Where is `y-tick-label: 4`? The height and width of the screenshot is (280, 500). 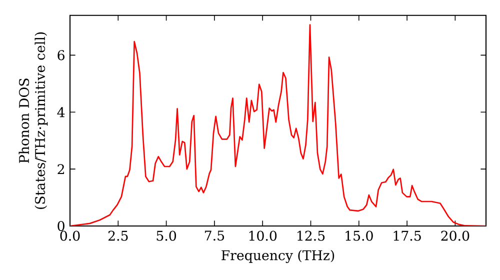 y-tick-label: 4 is located at coordinates (61, 112).